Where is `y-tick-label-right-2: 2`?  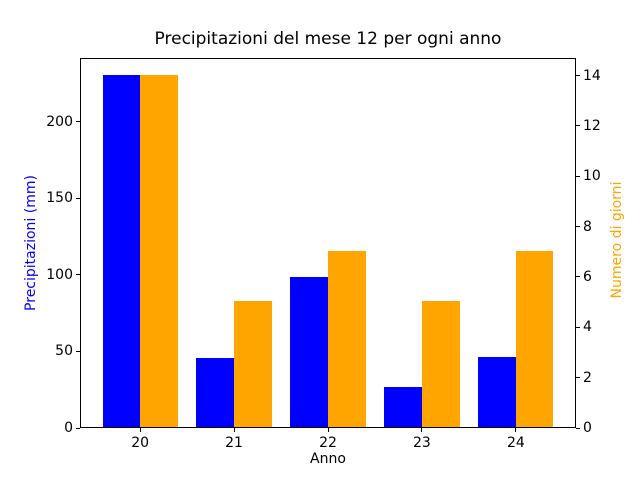
y-tick-label-right-2: 2 is located at coordinates (587, 377).